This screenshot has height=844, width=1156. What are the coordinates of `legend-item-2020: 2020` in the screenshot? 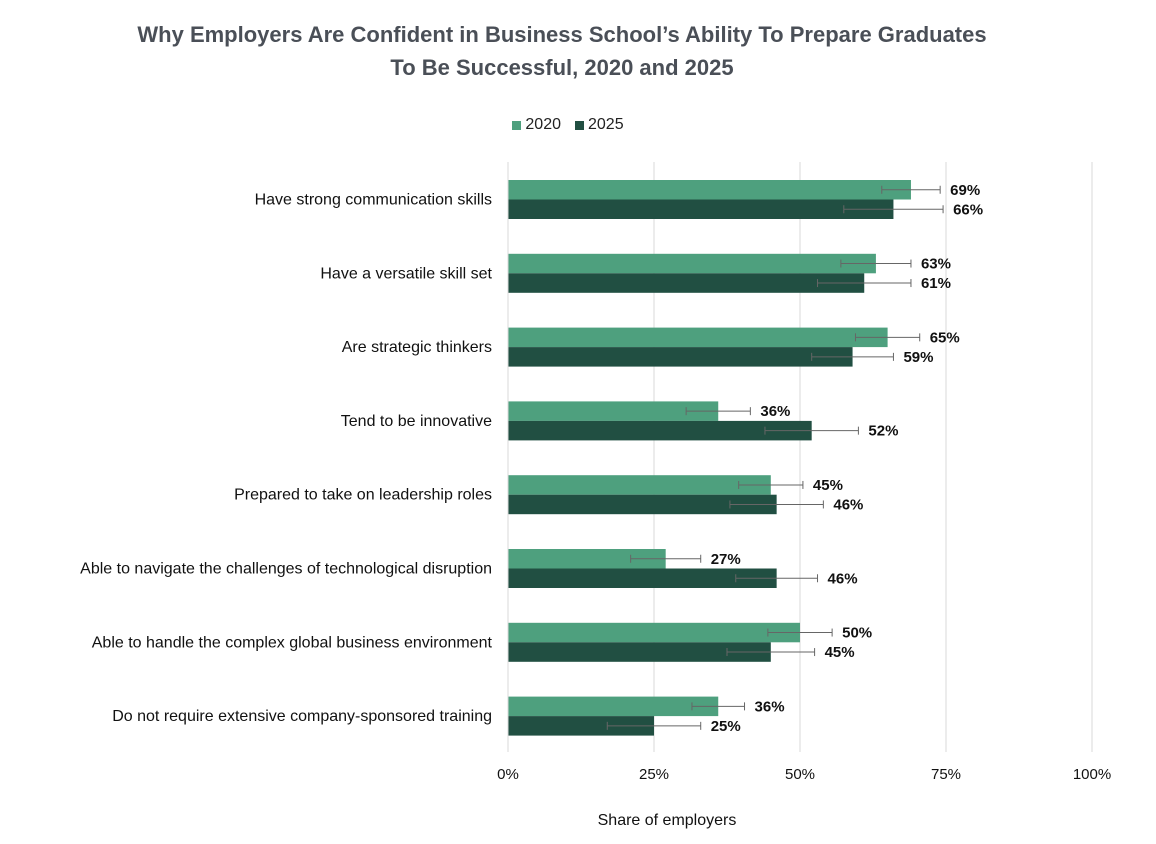 It's located at (536, 125).